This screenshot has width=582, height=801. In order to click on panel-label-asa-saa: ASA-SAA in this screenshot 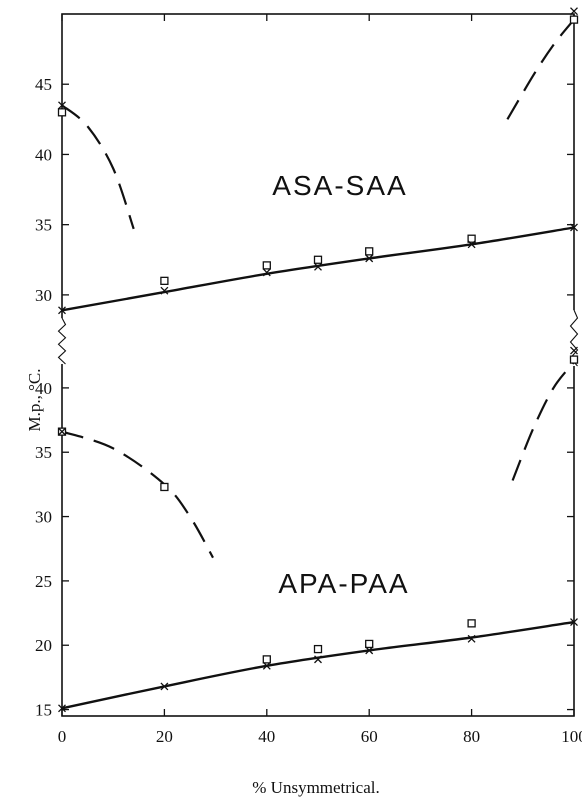, I will do `click(339, 185)`.